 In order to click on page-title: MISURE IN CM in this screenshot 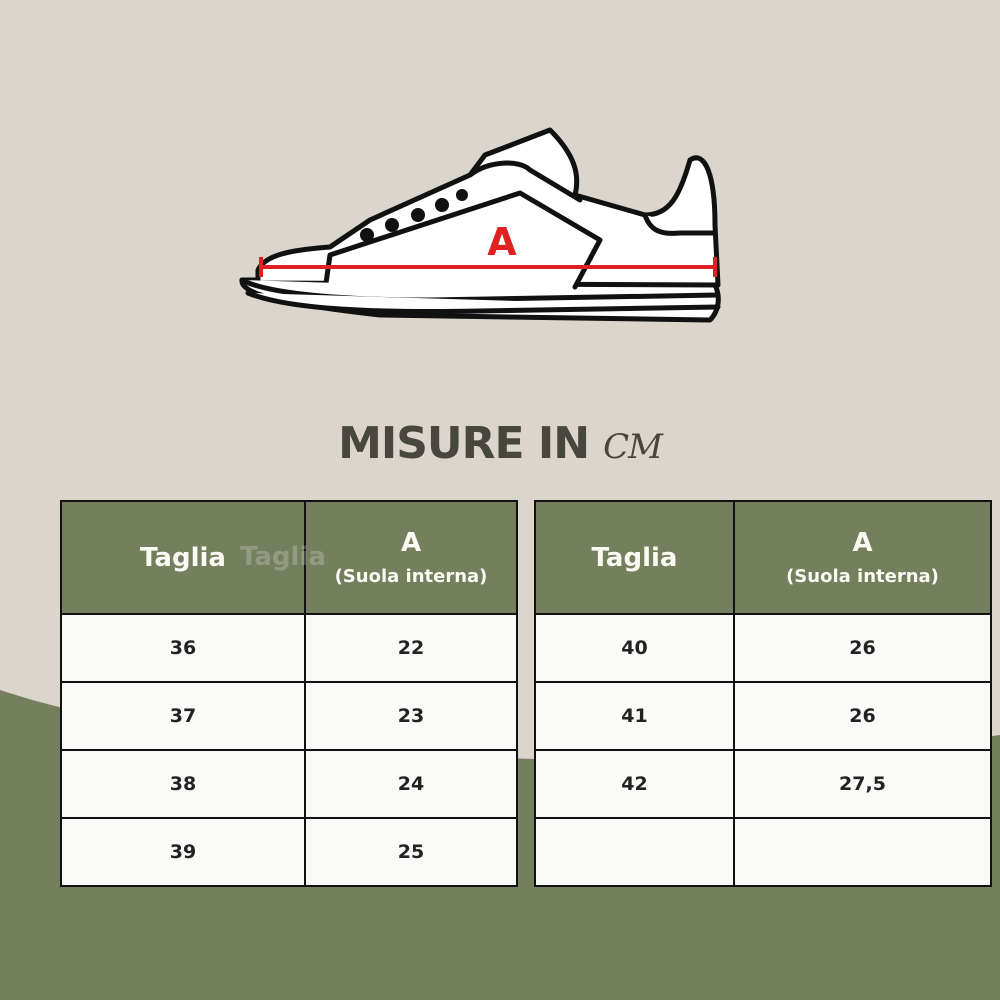, I will do `click(500, 443)`.